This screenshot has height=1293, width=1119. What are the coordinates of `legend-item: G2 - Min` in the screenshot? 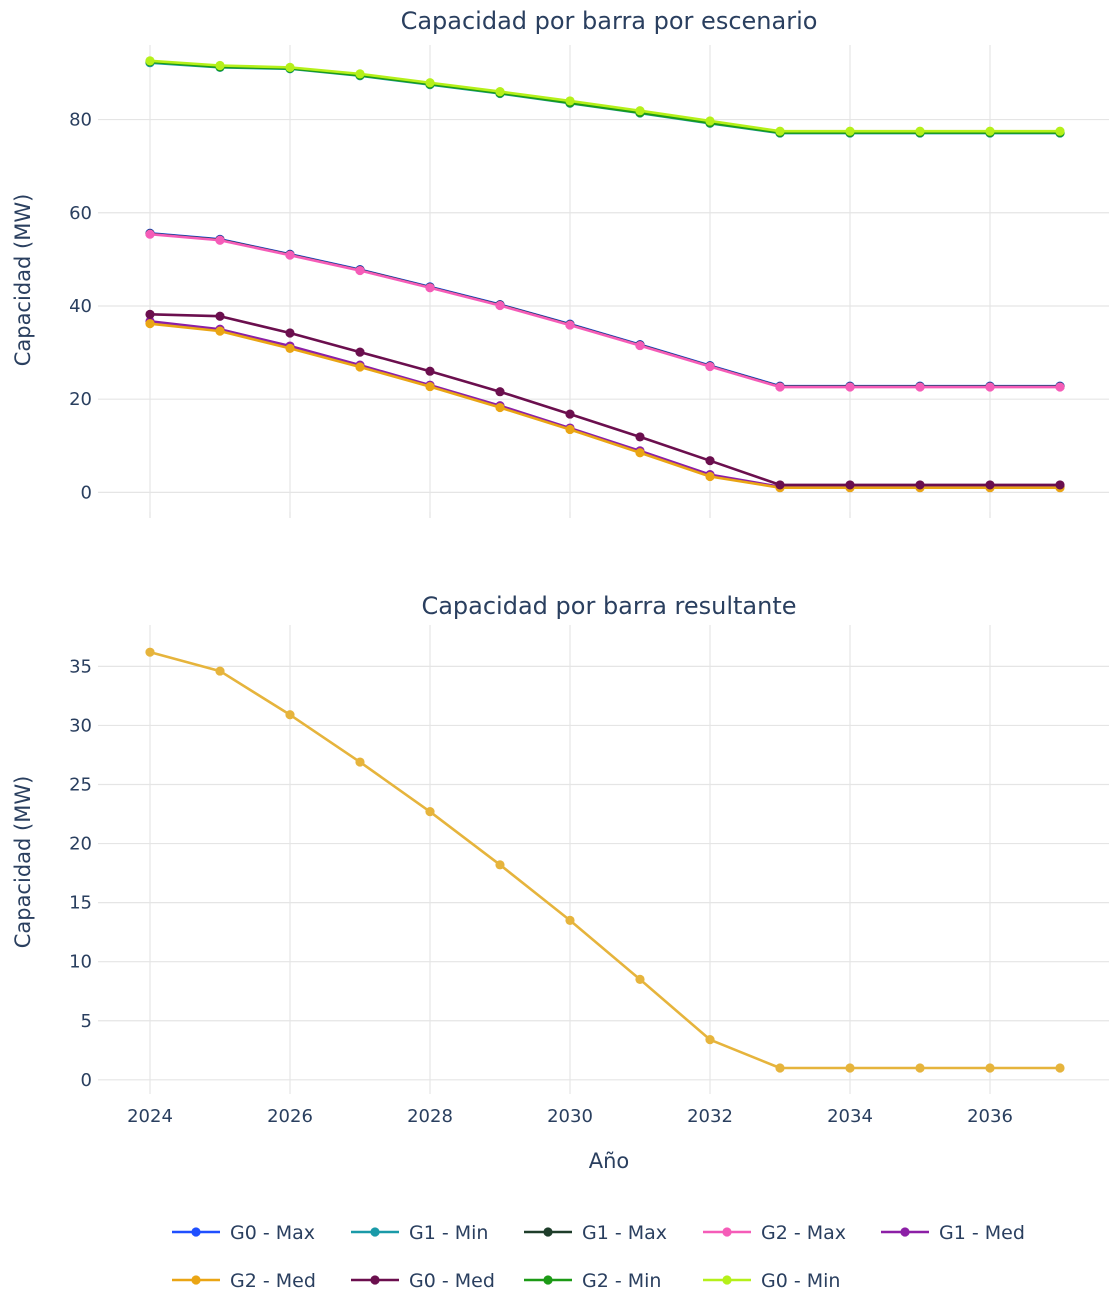 It's located at (592, 1281).